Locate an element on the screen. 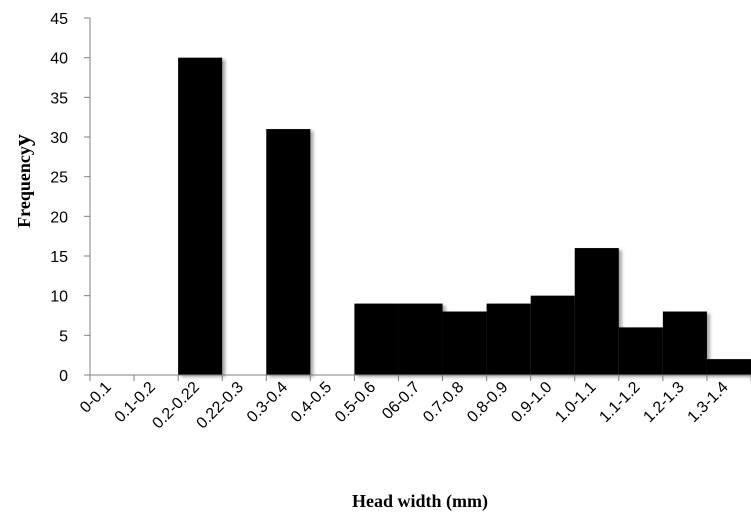 The height and width of the screenshot is (515, 751). x-tick-label: 1.0-1.1 is located at coordinates (575, 402).